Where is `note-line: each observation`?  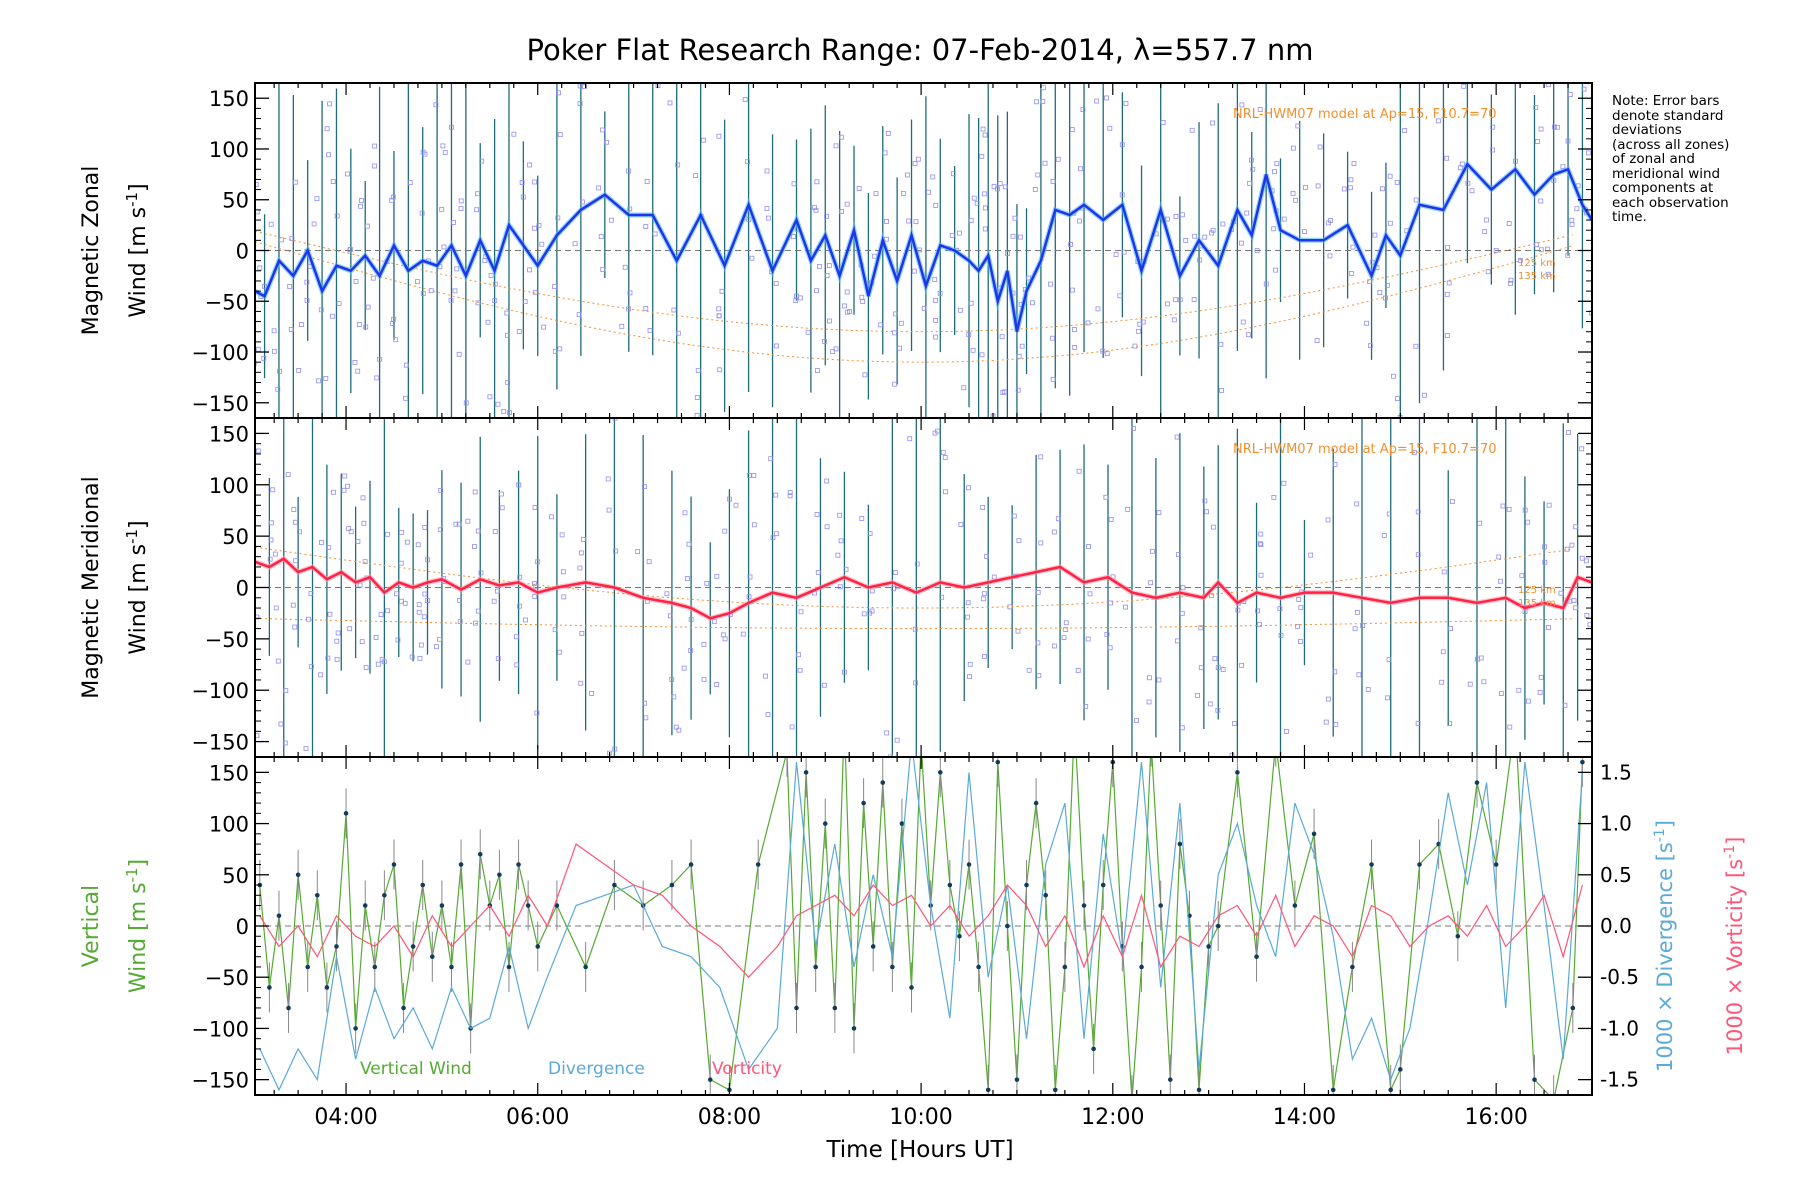 note-line: each observation is located at coordinates (1670, 202).